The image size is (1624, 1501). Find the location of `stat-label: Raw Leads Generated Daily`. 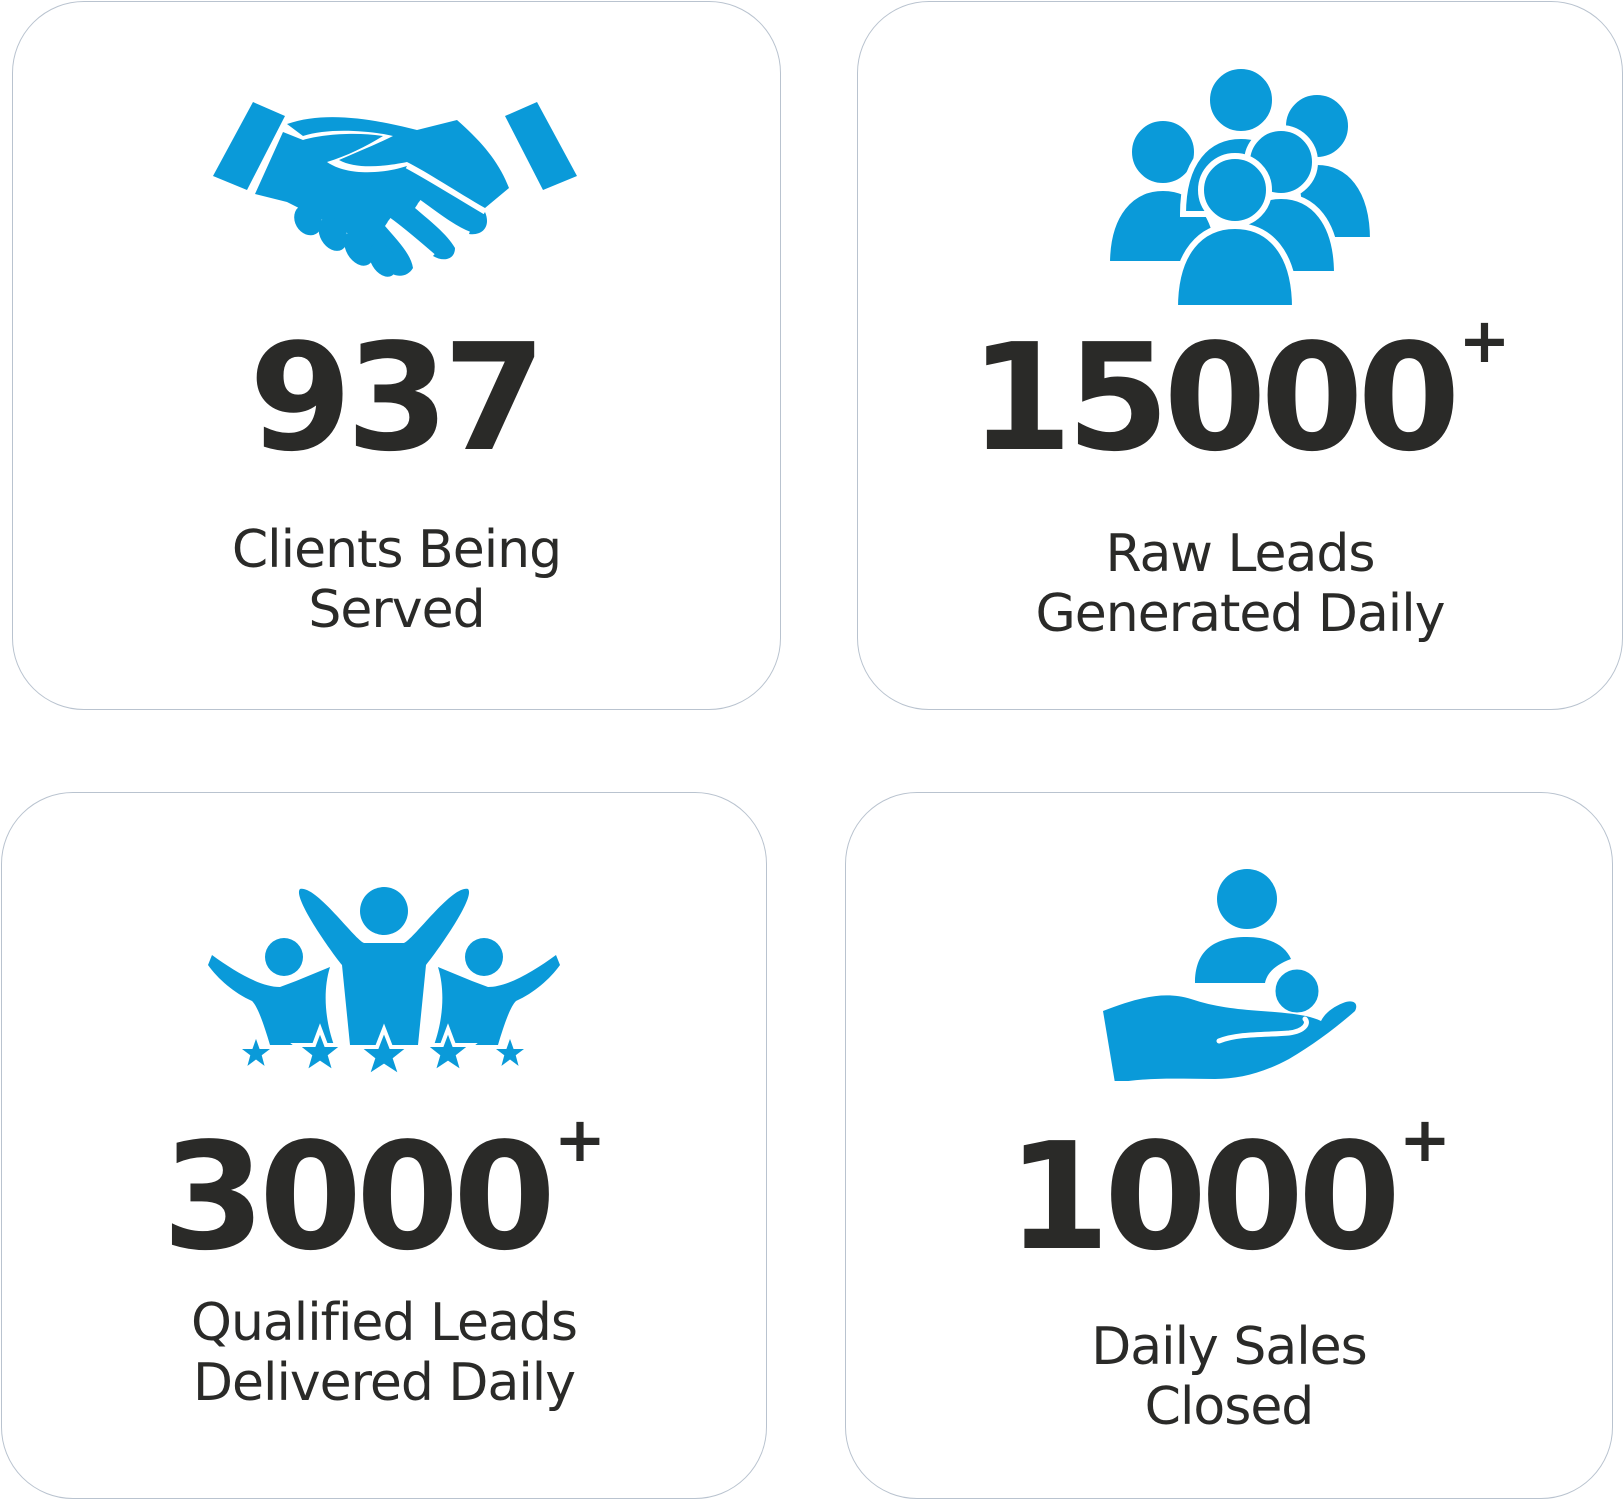

stat-label: Raw Leads Generated Daily is located at coordinates (1240, 584).